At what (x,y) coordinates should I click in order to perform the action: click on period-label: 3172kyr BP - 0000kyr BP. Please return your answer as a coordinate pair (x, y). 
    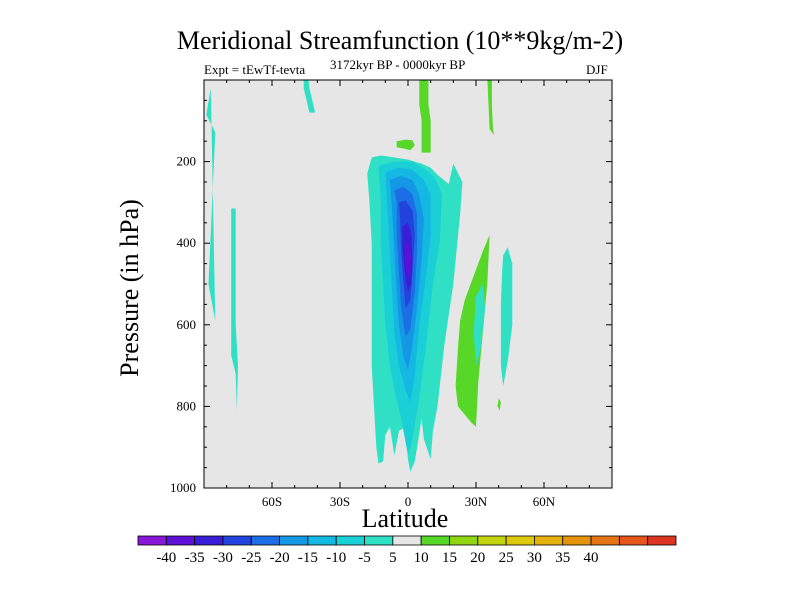
    Looking at the image, I should click on (398, 64).